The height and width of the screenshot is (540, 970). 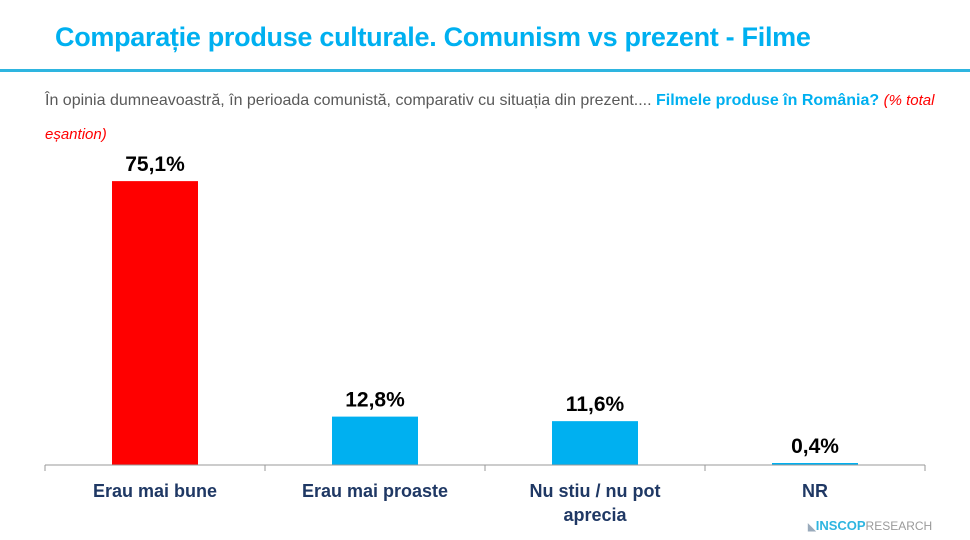 I want to click on question-note: (% total eșantion), so click(x=490, y=117).